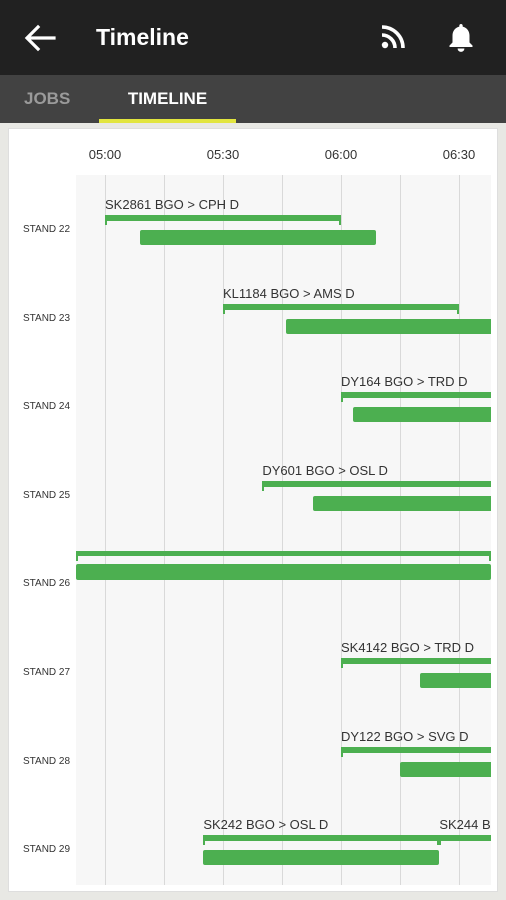  What do you see at coordinates (266, 825) in the screenshot?
I see `flight-label: SK242 BGO > OSL D` at bounding box center [266, 825].